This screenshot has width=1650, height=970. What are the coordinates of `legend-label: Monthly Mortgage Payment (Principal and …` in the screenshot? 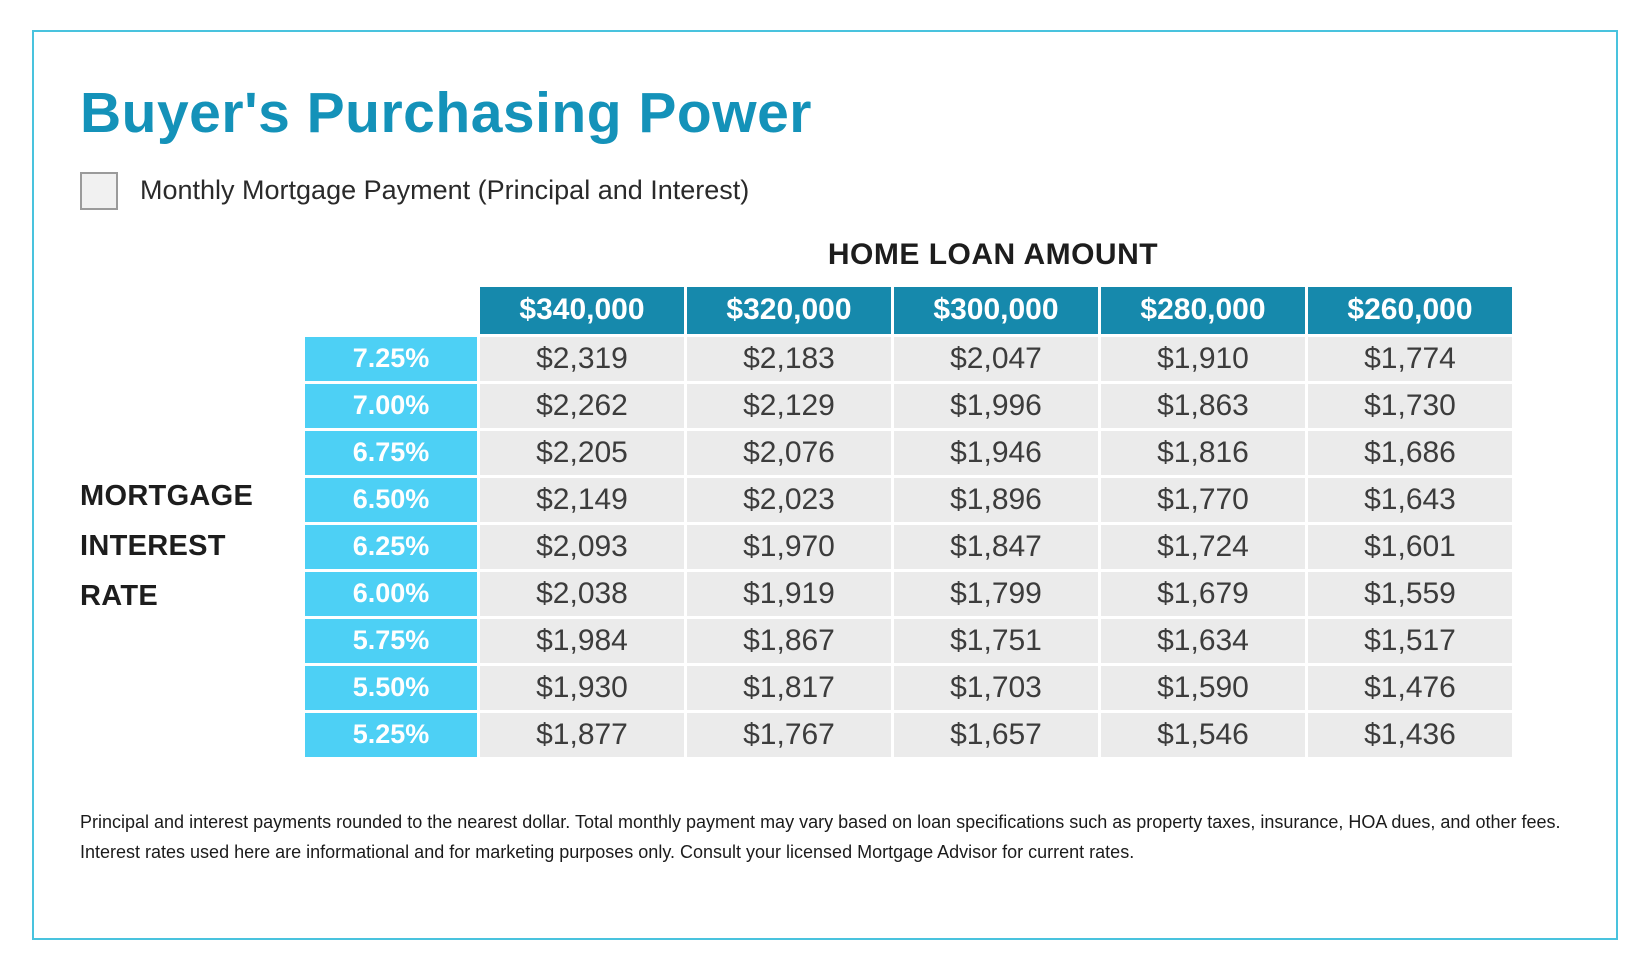 It's located at (445, 190).